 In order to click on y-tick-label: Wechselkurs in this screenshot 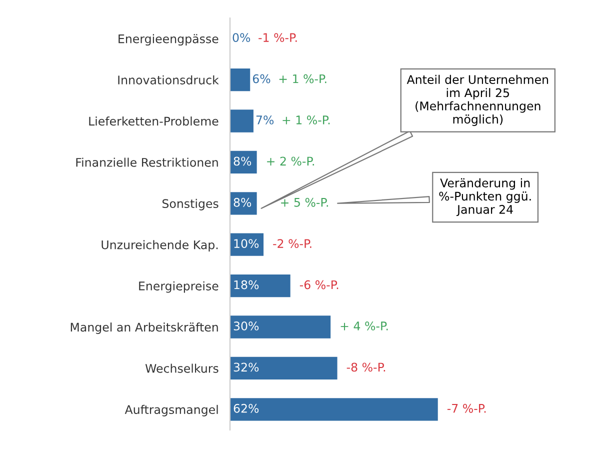, I will do `click(181, 368)`.